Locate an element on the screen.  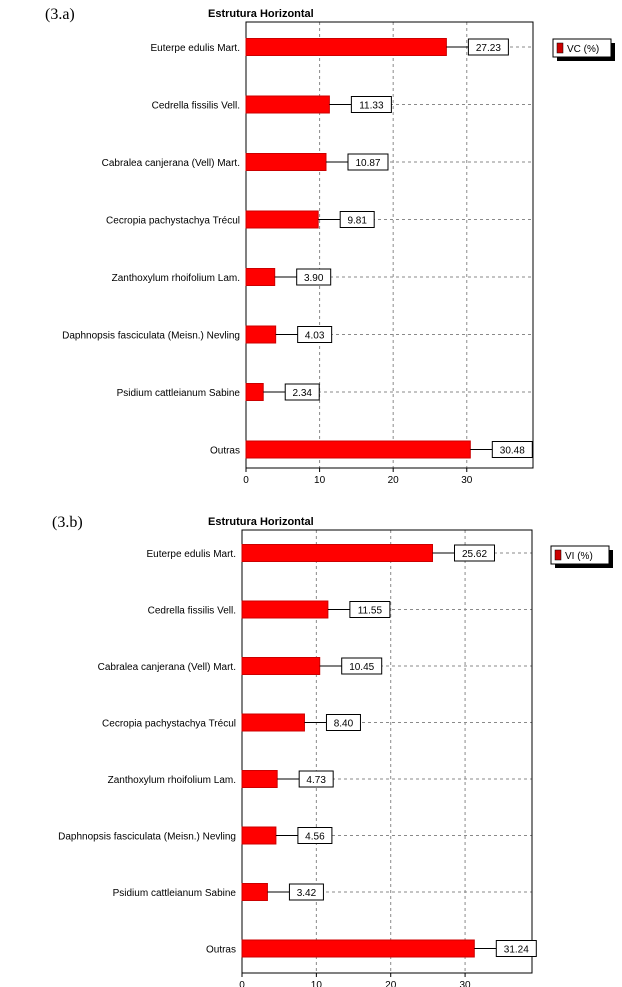
value-label: 30.48 is located at coordinates (512, 451).